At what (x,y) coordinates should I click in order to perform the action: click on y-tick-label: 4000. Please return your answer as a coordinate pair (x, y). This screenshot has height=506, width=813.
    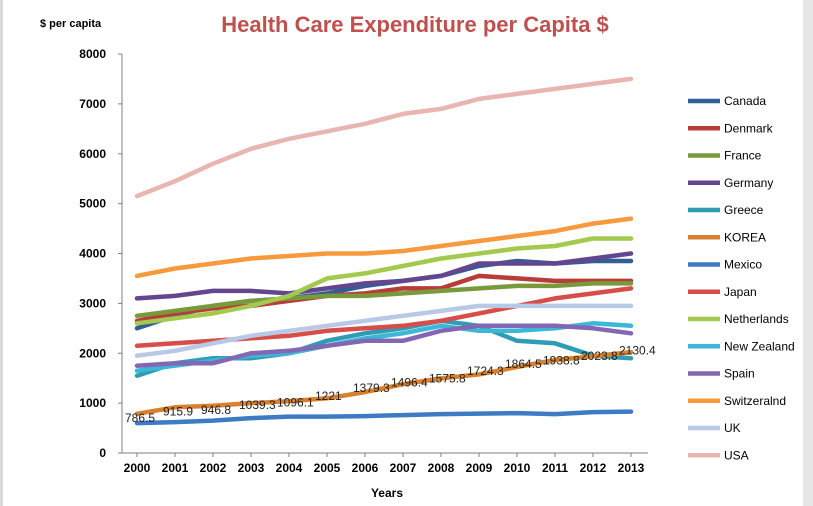
    Looking at the image, I should click on (92, 254).